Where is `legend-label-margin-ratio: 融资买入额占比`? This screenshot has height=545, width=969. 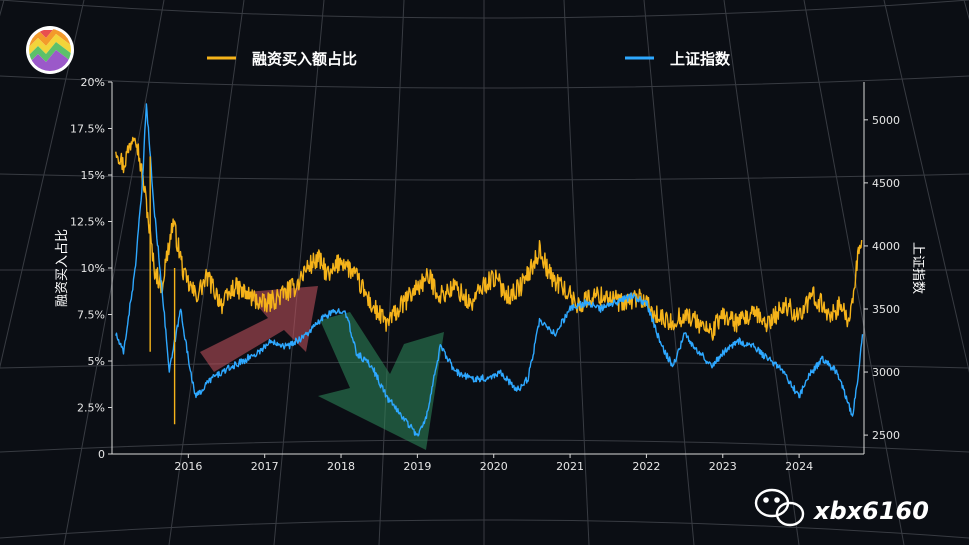 legend-label-margin-ratio: 融资买入额占比 is located at coordinates (304, 59).